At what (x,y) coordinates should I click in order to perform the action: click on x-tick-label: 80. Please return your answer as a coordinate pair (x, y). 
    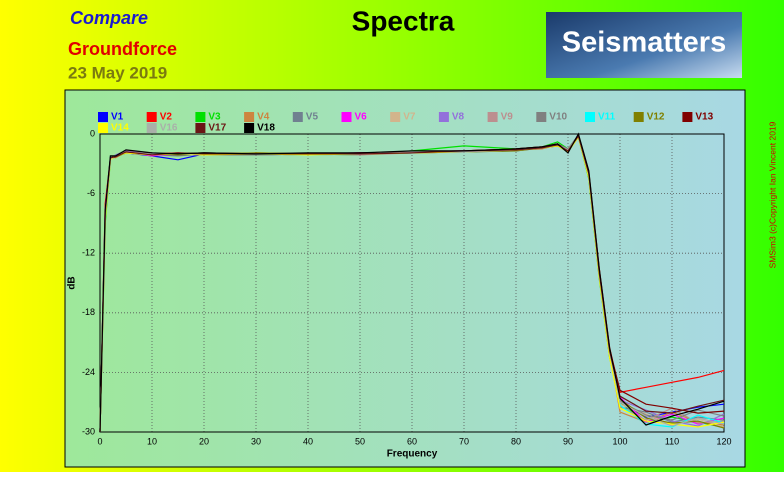
    Looking at the image, I should click on (516, 441).